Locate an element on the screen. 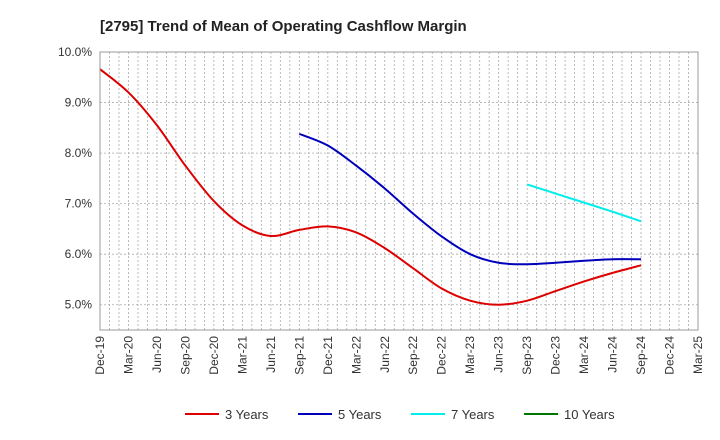 Image resolution: width=720 pixels, height=440 pixels. y-tick-label: 5.0% is located at coordinates (79, 305).